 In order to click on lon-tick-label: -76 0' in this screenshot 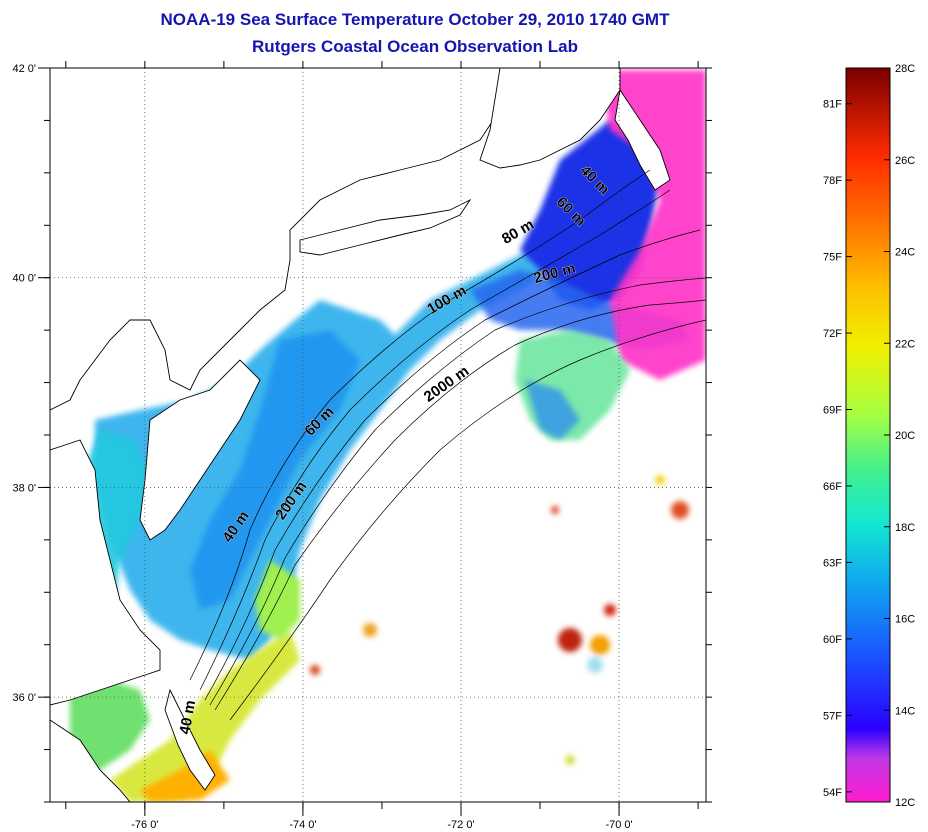, I will do `click(144, 825)`.